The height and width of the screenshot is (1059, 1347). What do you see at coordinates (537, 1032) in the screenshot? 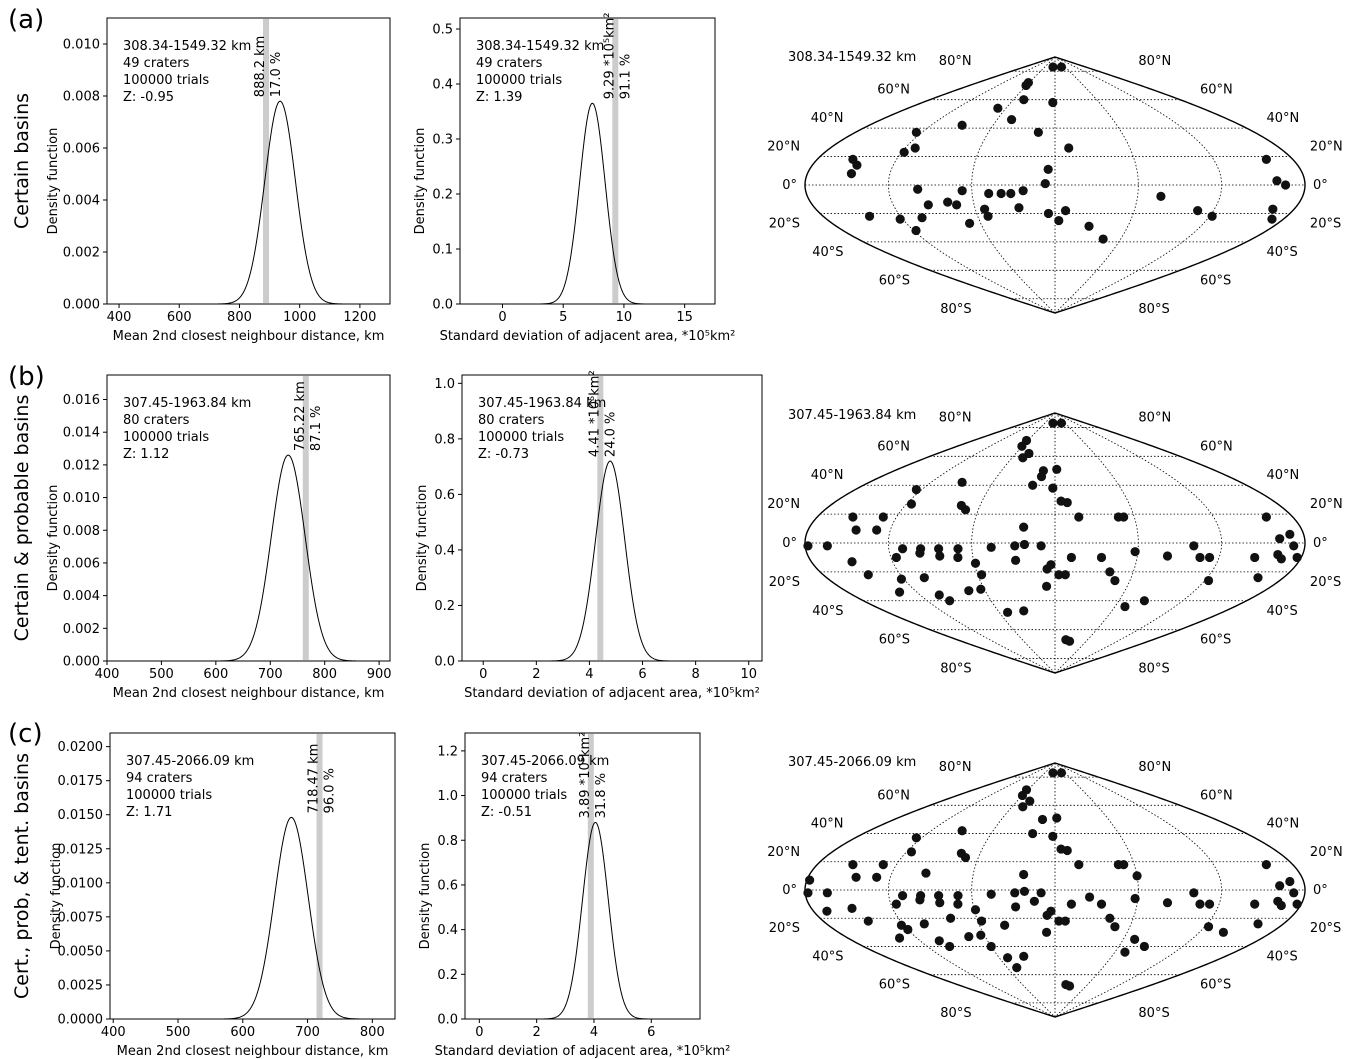
I see `row2-hist2-xtick-label: 2` at bounding box center [537, 1032].